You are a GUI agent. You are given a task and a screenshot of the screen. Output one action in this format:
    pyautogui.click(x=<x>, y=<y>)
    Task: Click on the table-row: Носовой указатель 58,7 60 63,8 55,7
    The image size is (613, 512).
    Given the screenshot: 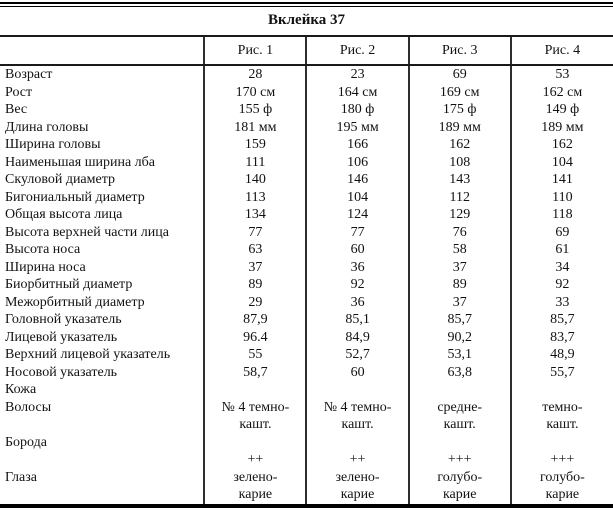 What is the action you would take?
    pyautogui.click(x=306, y=372)
    